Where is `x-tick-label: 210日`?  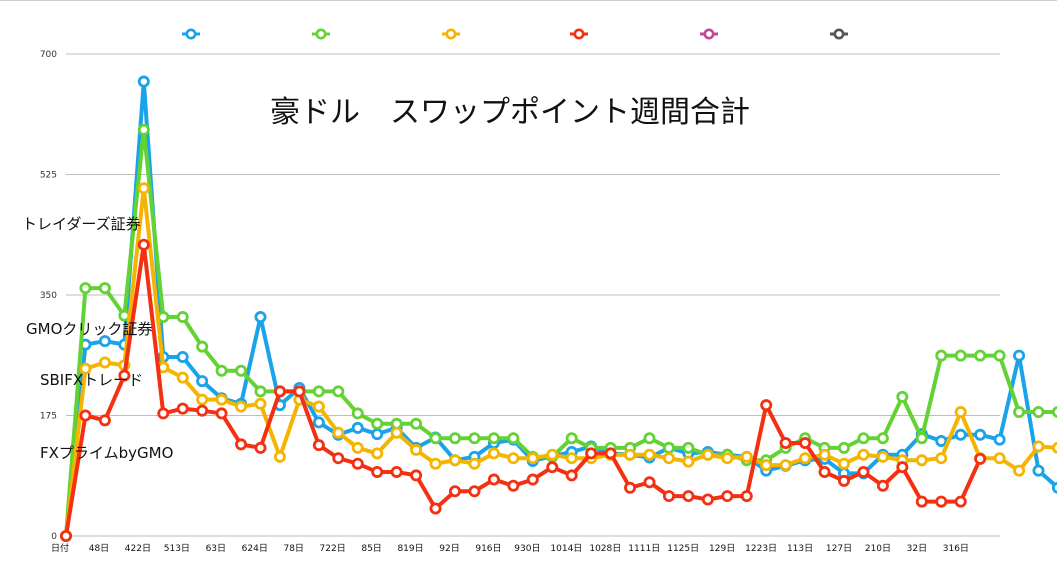 x-tick-label: 210日 is located at coordinates (878, 548).